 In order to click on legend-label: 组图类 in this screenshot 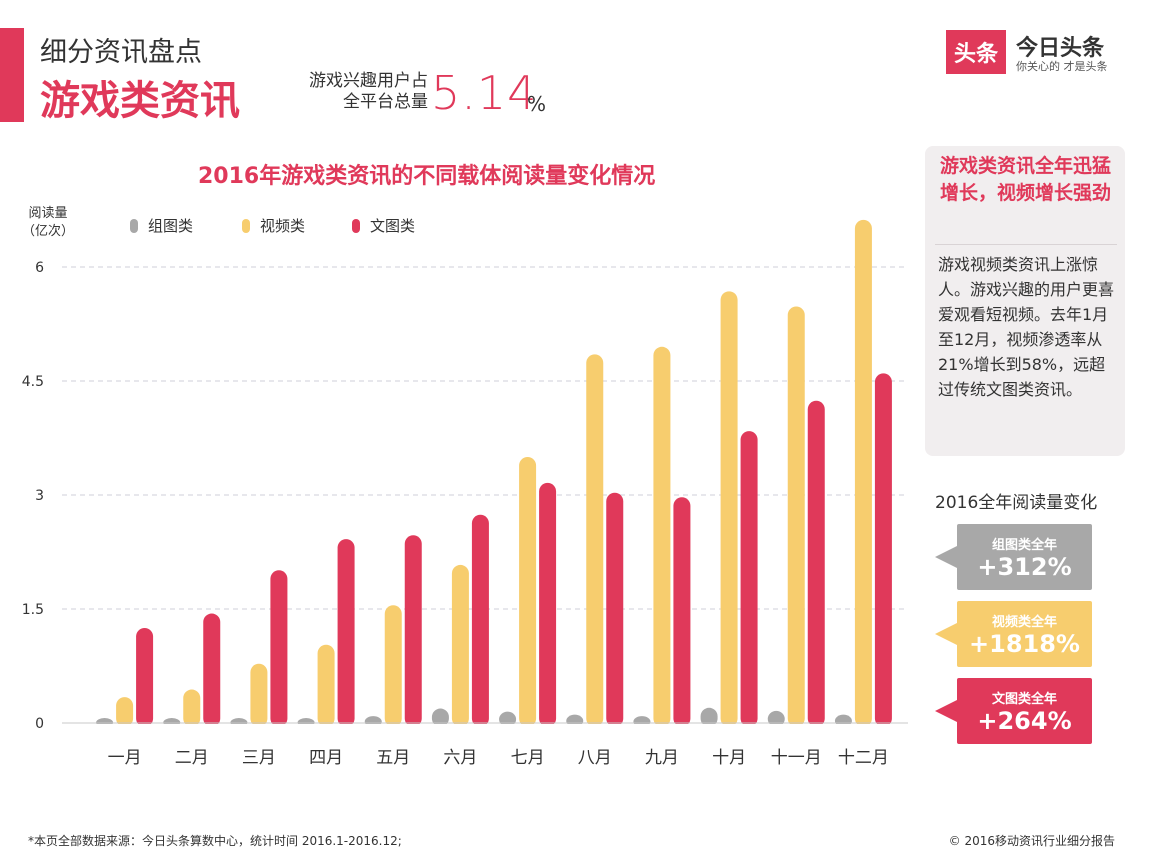, I will do `click(171, 226)`.